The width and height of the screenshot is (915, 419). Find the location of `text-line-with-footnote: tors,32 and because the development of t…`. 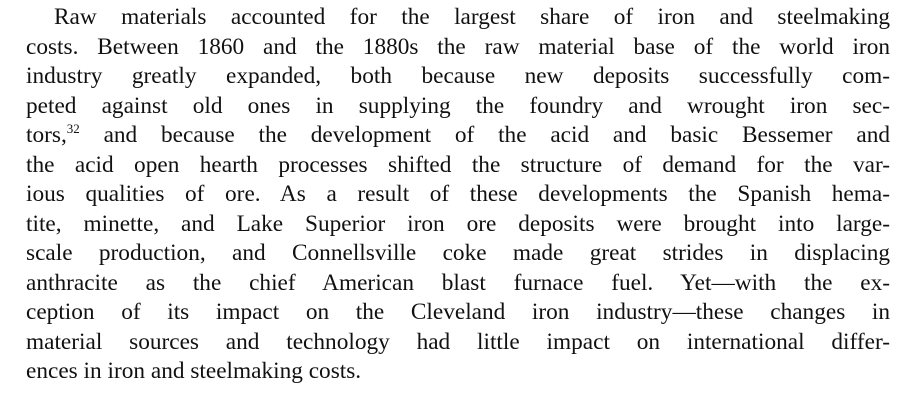

text-line-with-footnote: tors,32 and because the development of t… is located at coordinates (458, 136).